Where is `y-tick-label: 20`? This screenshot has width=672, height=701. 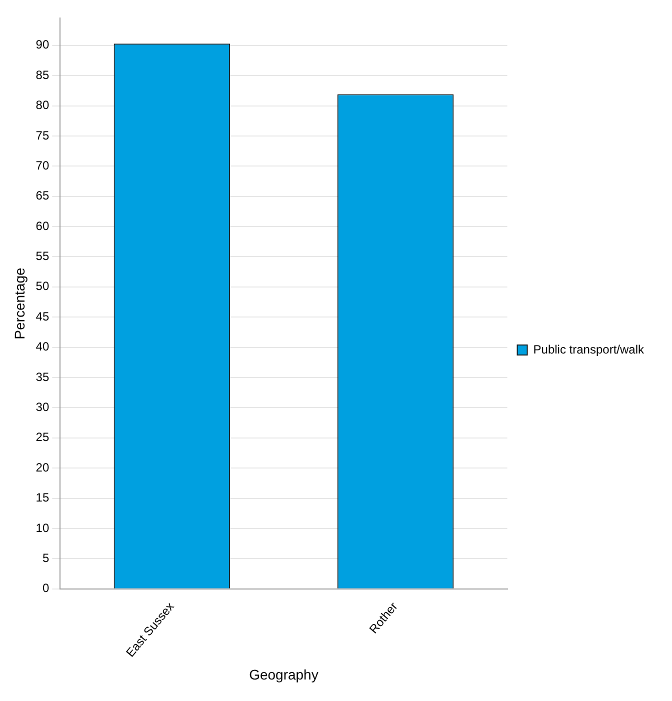 y-tick-label: 20 is located at coordinates (43, 467).